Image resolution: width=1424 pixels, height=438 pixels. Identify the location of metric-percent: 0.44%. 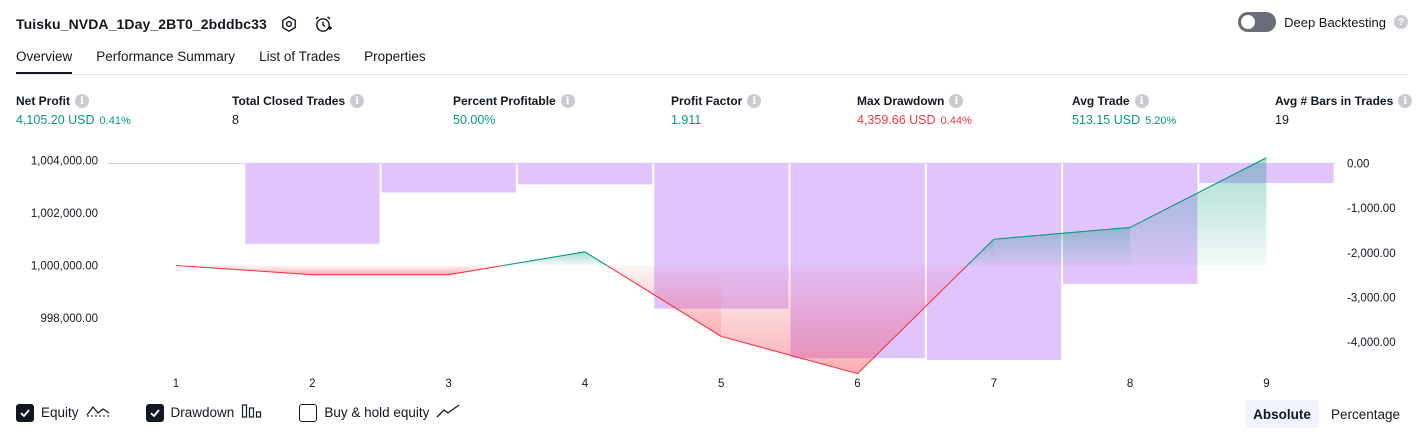
(956, 121).